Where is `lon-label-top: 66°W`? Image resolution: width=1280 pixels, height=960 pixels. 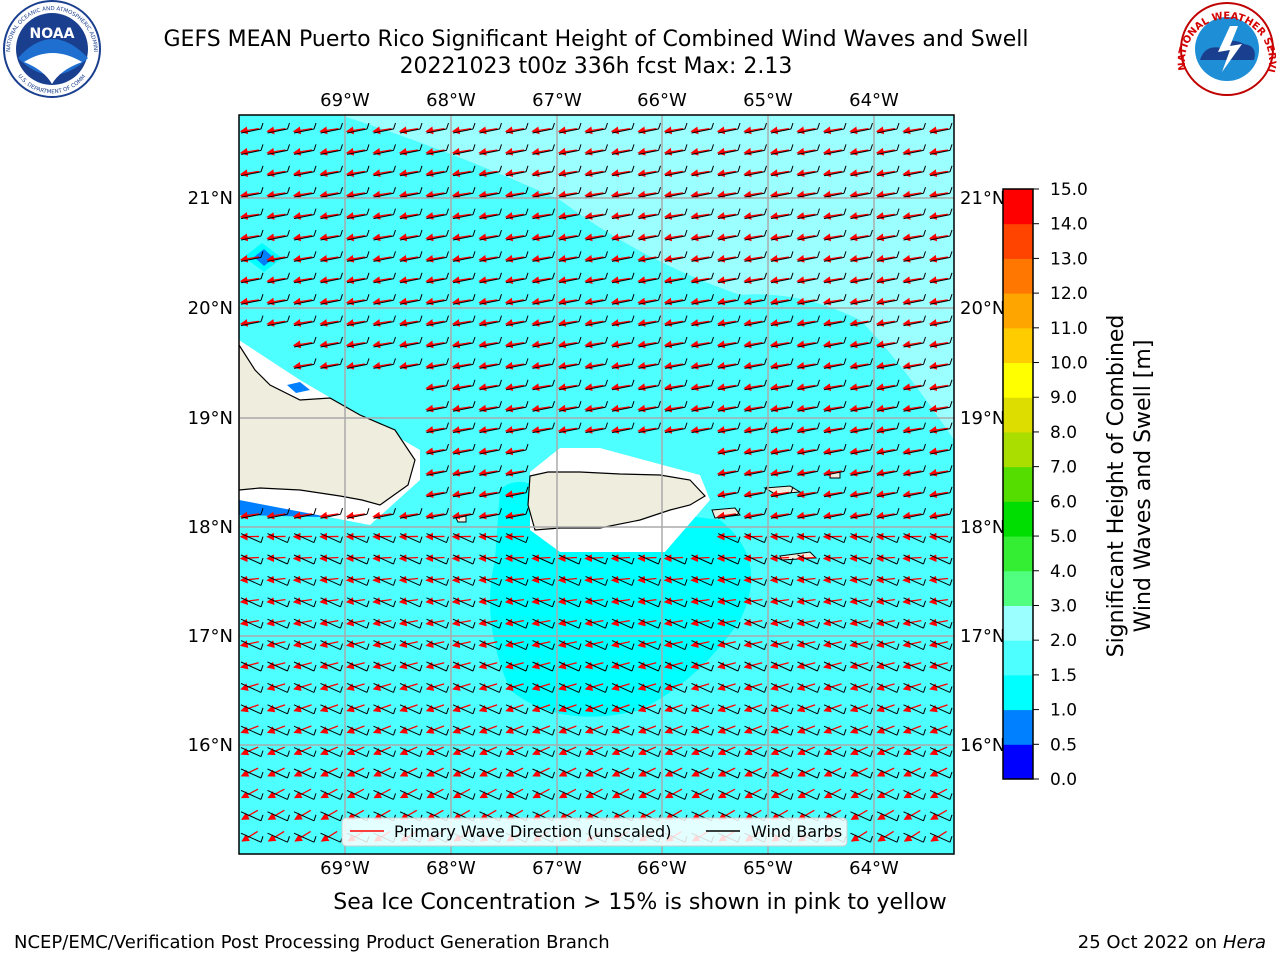 lon-label-top: 66°W is located at coordinates (662, 100).